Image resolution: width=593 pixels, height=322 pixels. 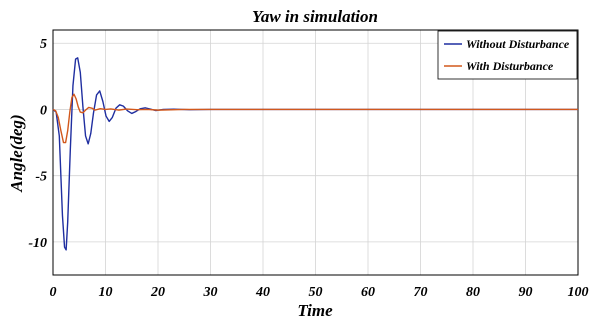 What do you see at coordinates (518, 44) in the screenshot?
I see `legend-label-without-disturbance: Without Disturbance` at bounding box center [518, 44].